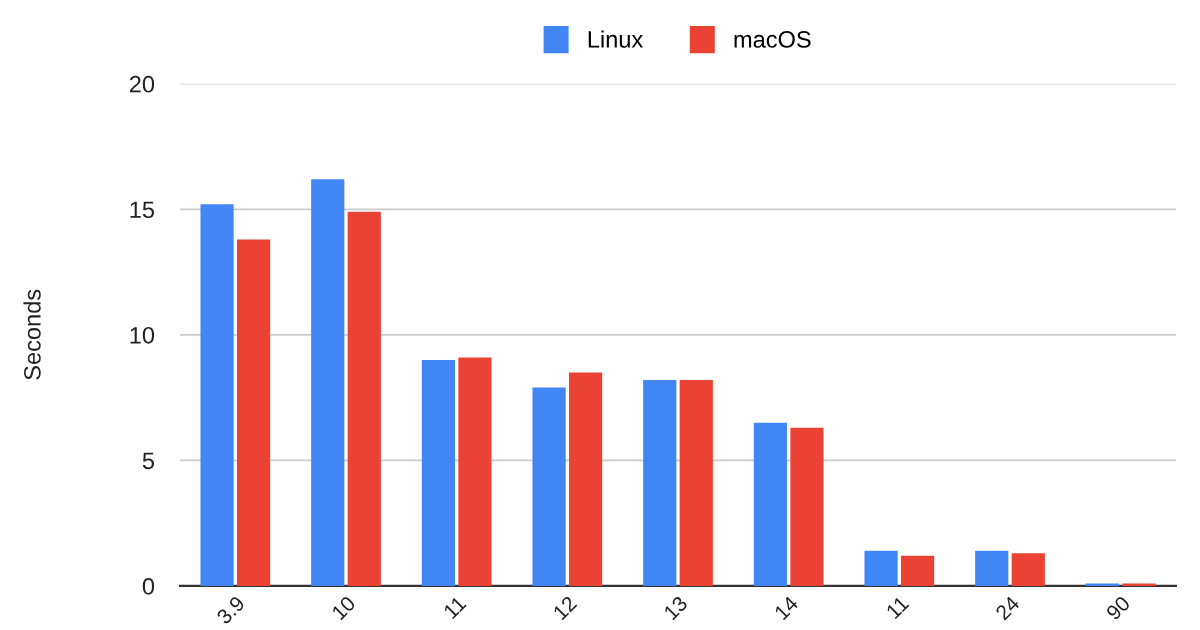  Describe the element at coordinates (142, 335) in the screenshot. I see `y-tick-label: 10` at that location.